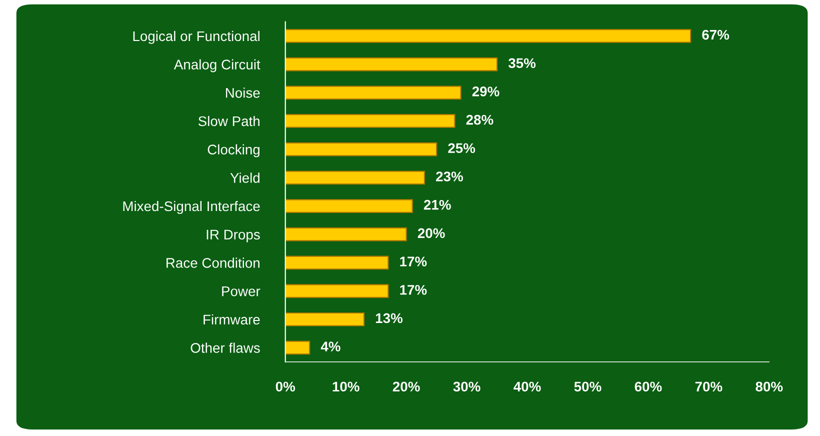 This screenshot has width=820, height=436. Describe the element at coordinates (708, 387) in the screenshot. I see `x-tick-label: 70%` at that location.